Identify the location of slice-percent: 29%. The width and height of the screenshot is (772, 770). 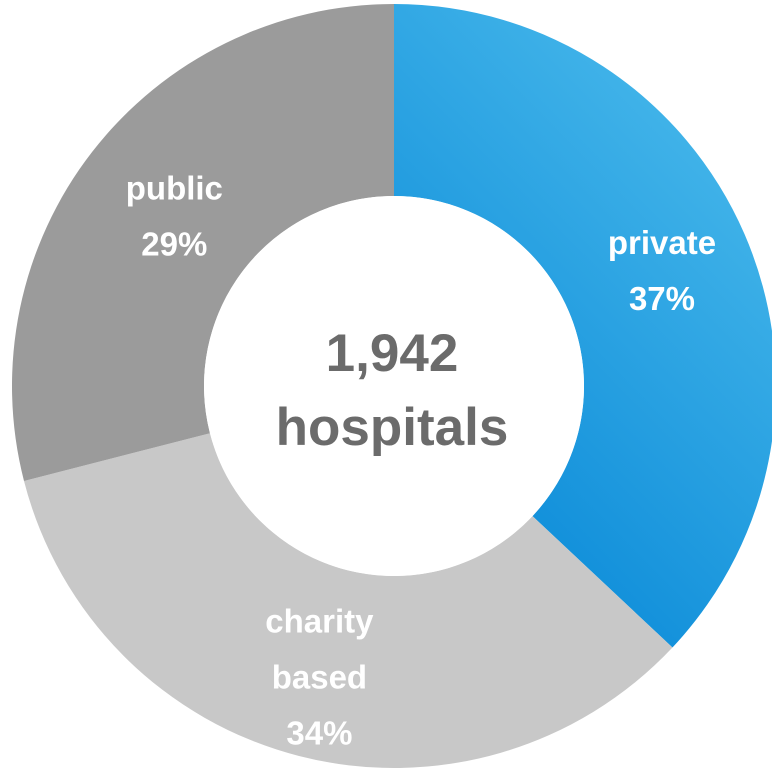
(174, 244).